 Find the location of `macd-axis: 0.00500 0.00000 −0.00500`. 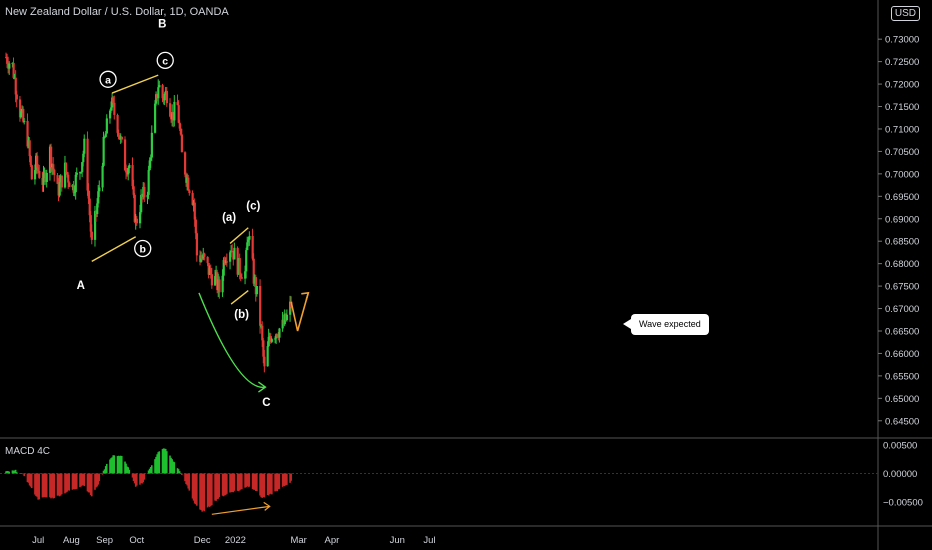

macd-axis: 0.00500 0.00000 −0.00500 is located at coordinates (903, 475).